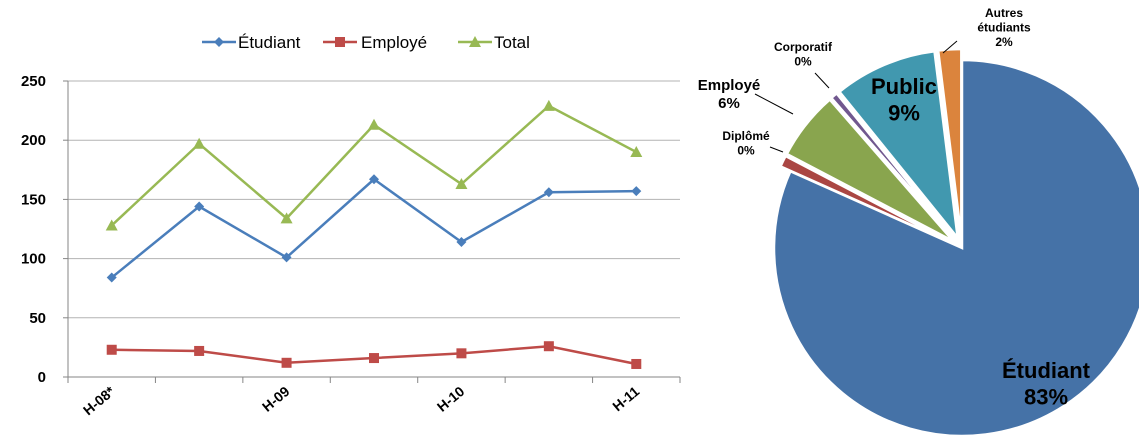 This screenshot has width=1139, height=442. What do you see at coordinates (42, 377) in the screenshot?
I see `y-tick-label: 0` at bounding box center [42, 377].